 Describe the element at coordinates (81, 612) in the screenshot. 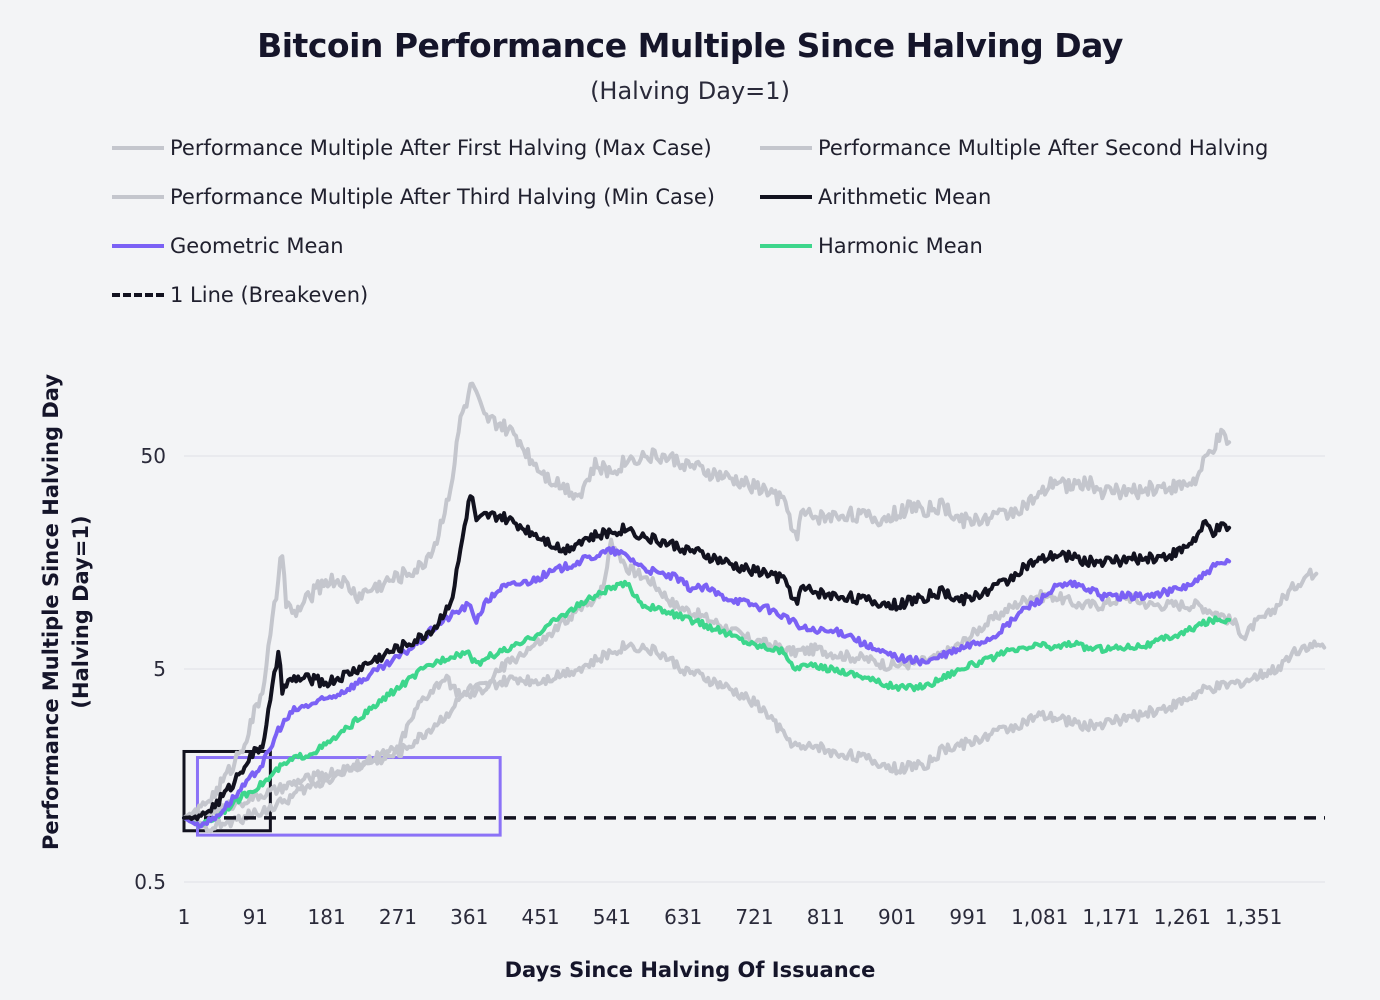

I see `y-axis-title-line-2: (Halving Day=1)` at that location.